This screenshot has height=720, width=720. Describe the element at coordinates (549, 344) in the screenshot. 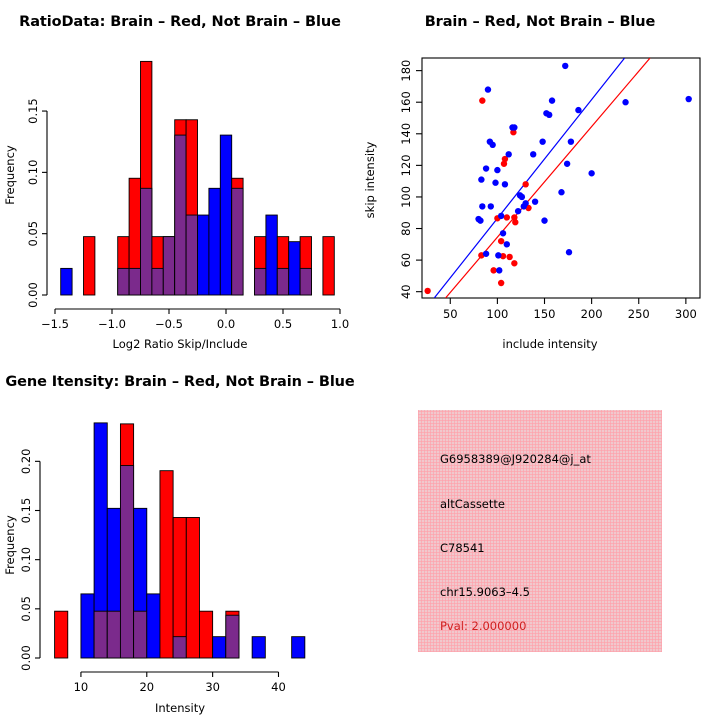

I see `scatter-x-axis-label: include intensity` at that location.